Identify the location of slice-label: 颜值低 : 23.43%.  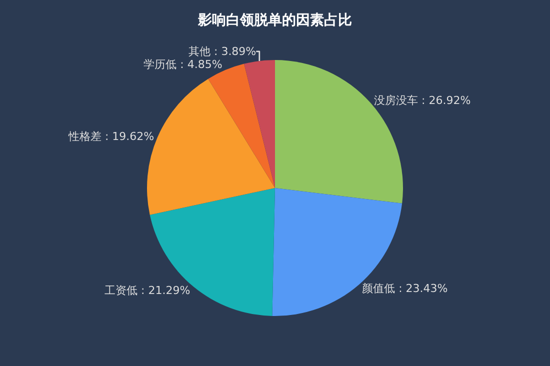
(405, 288).